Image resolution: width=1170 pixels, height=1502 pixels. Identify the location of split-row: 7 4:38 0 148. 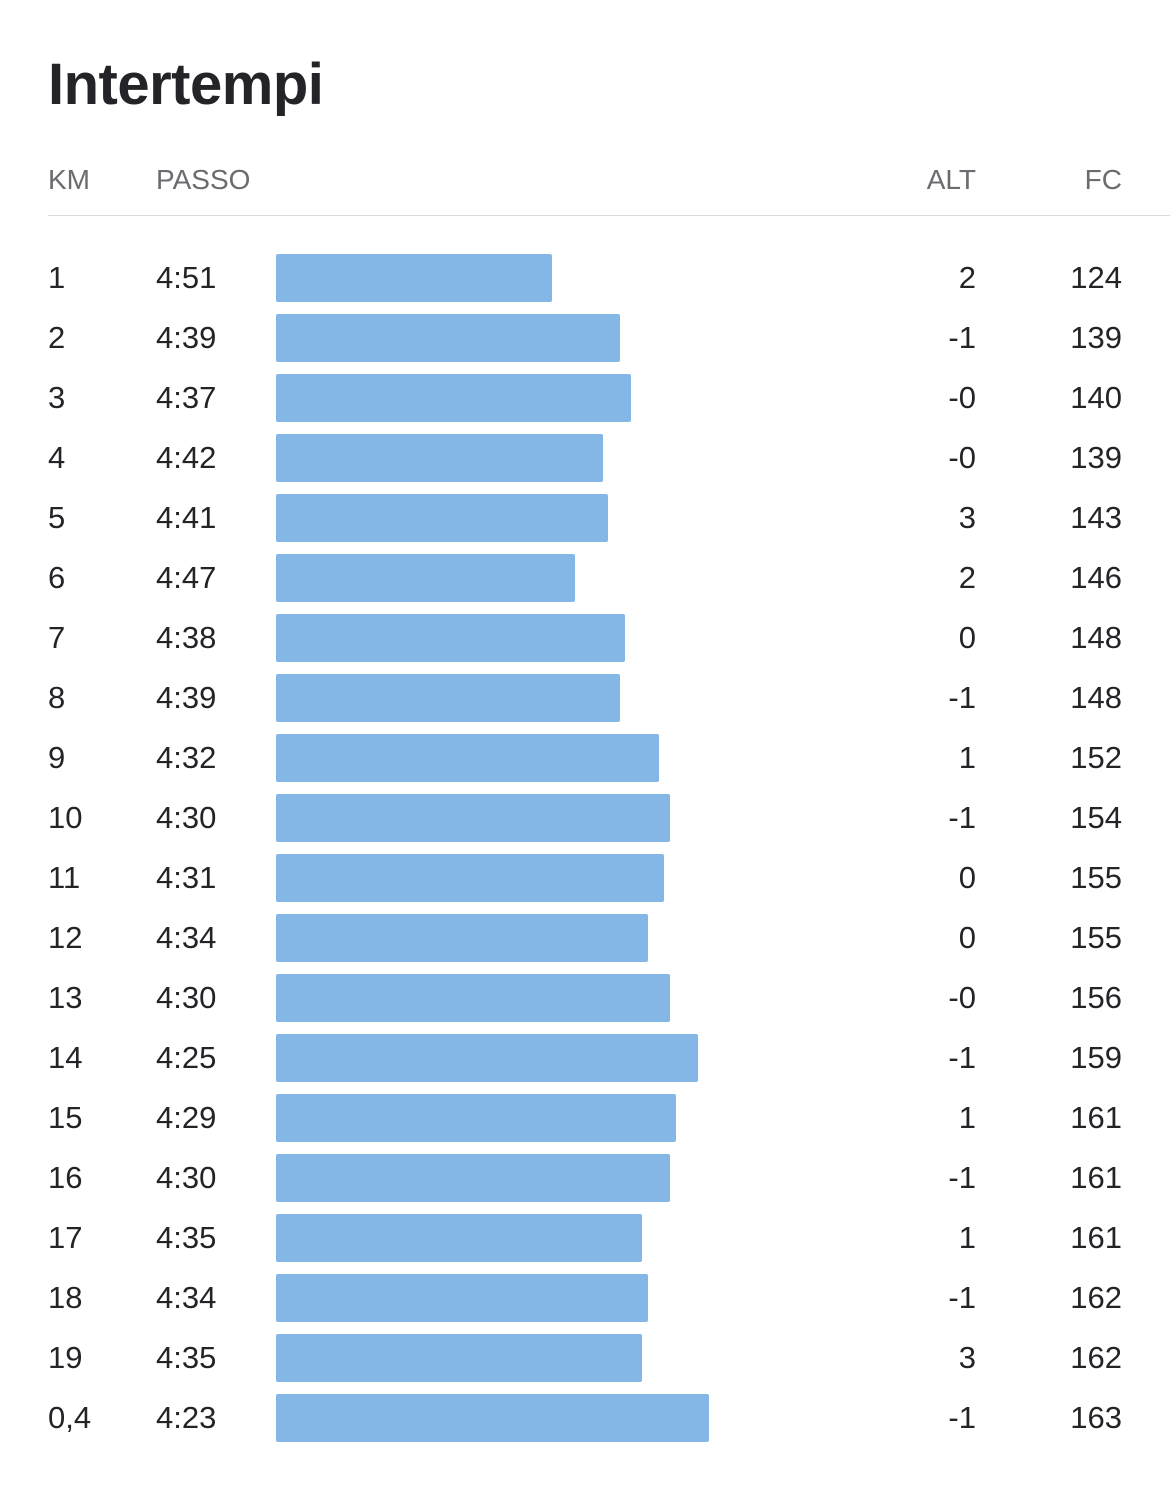
(585, 638).